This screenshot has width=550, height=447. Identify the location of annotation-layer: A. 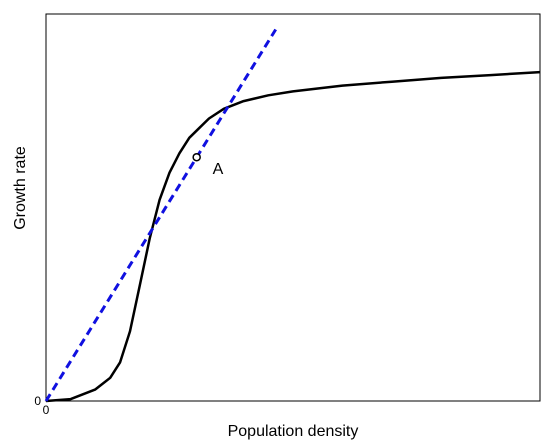
(208, 165).